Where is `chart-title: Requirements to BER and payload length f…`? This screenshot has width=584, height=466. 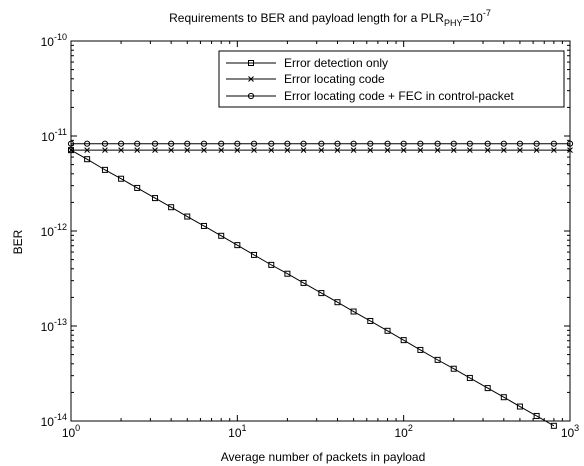
chart-title: Requirements to BER and payload length f… is located at coordinates (330, 18).